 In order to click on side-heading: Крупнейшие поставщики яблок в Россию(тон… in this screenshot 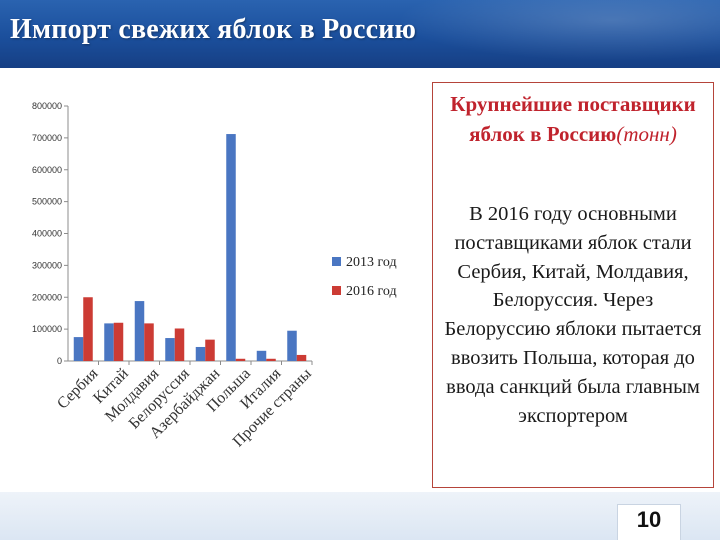, I will do `click(573, 119)`.